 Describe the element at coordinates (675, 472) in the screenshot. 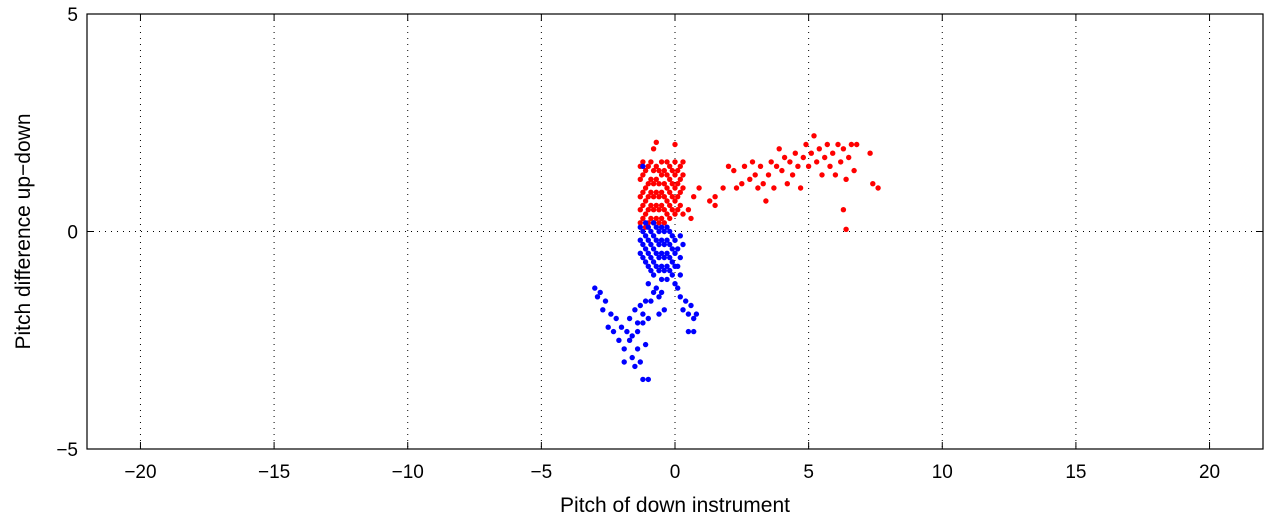

I see `x-tick-label: 0` at that location.